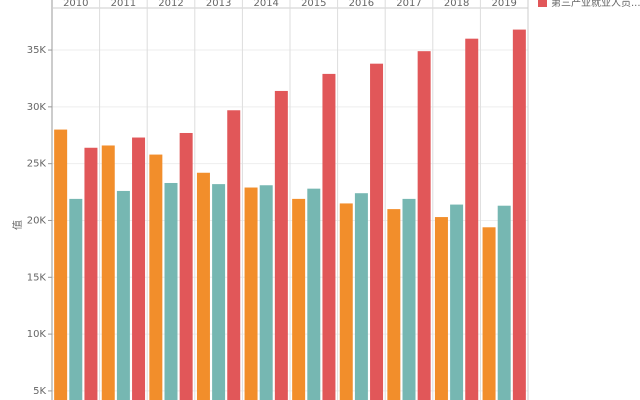  Describe the element at coordinates (37, 50) in the screenshot. I see `y-tick-label: 35K` at that location.